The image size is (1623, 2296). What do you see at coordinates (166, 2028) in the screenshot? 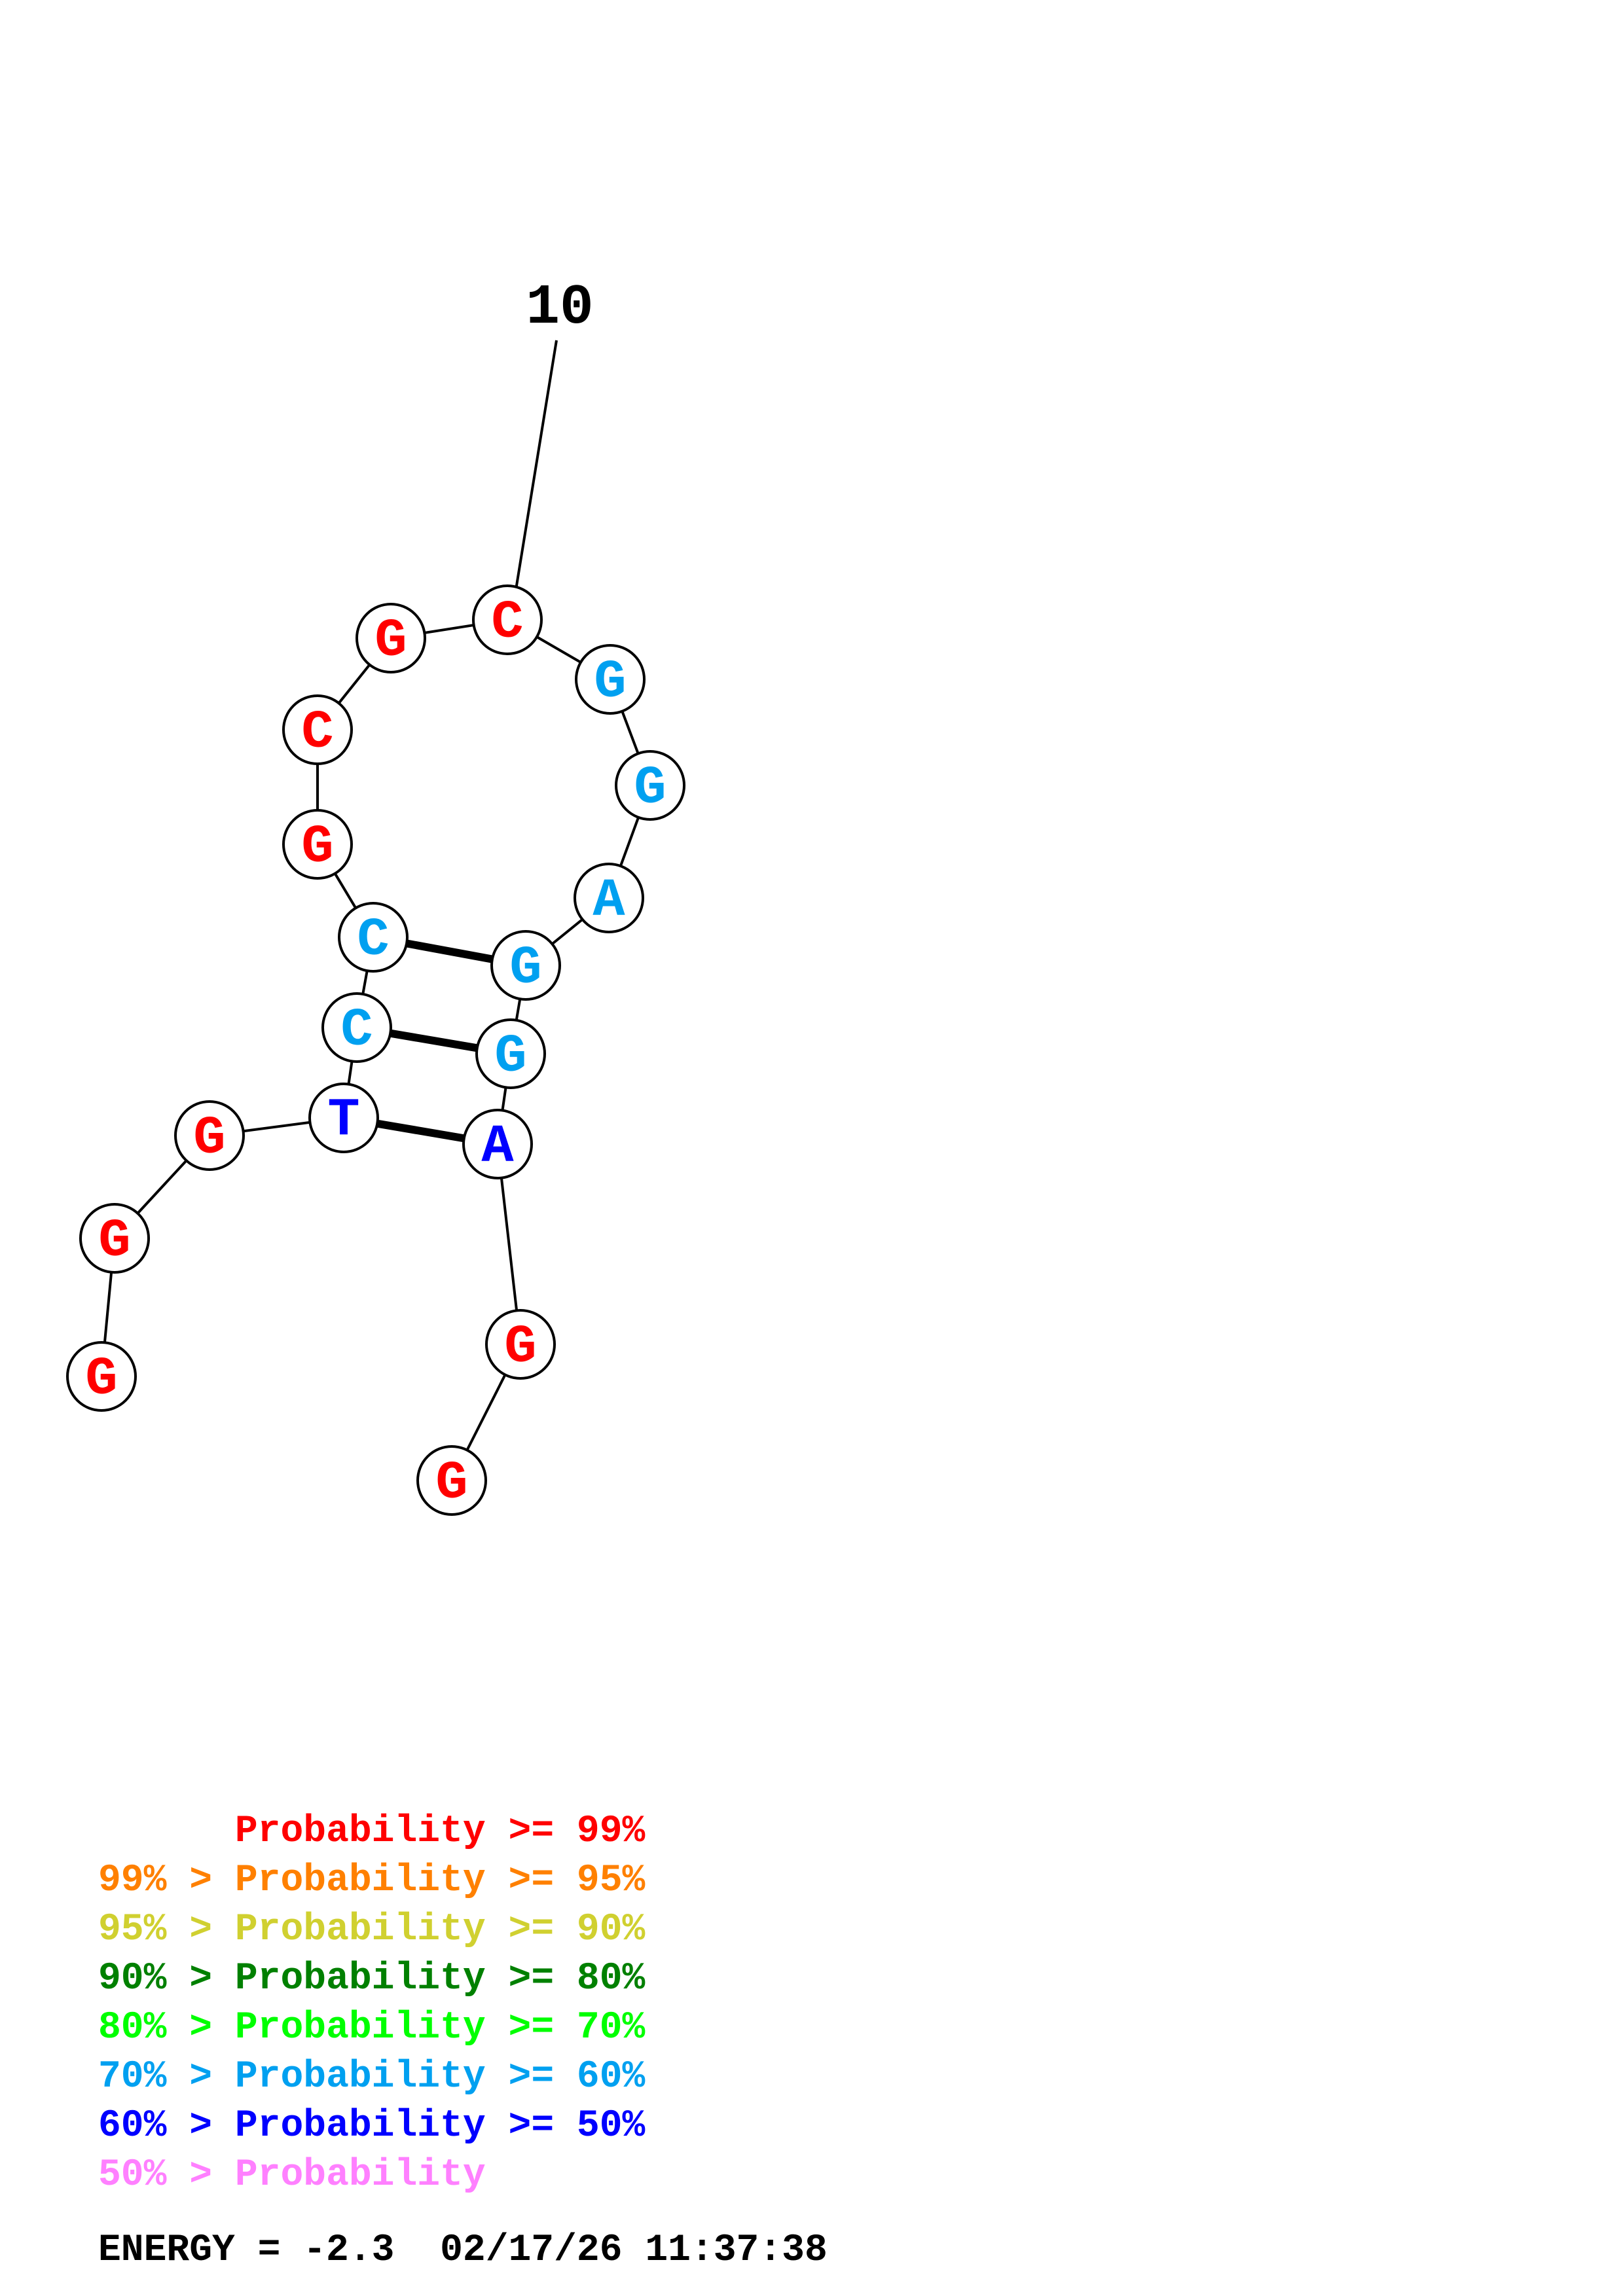
I see `legend-entry-prefix: 80% >` at bounding box center [166, 2028].